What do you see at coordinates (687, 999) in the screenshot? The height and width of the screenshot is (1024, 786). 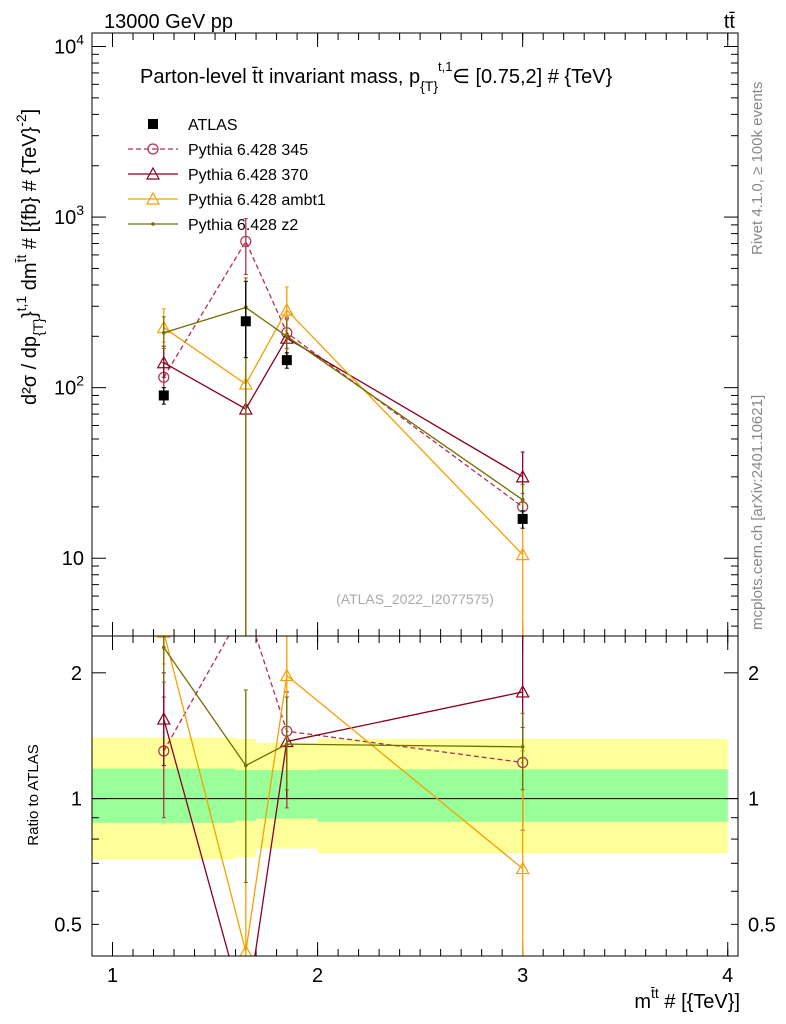 I see `x-axis-label: mt̄t # [{TeV}]` at bounding box center [687, 999].